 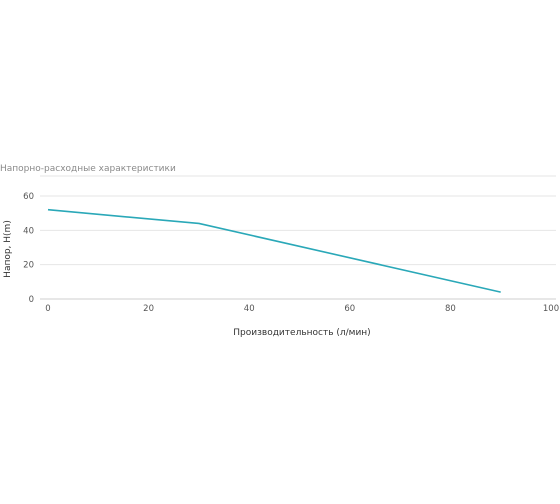 I want to click on x-axis-label: Производительность (л/мин), so click(x=301, y=333).